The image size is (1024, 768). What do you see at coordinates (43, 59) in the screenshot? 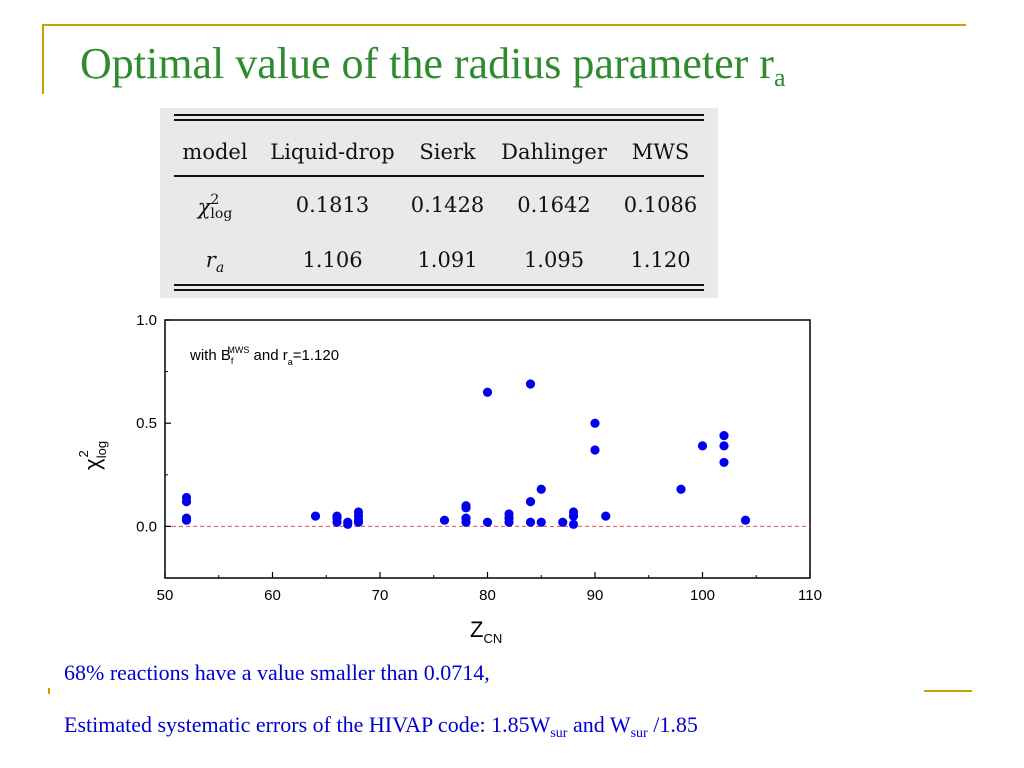
I see `frame-left-rule` at bounding box center [43, 59].